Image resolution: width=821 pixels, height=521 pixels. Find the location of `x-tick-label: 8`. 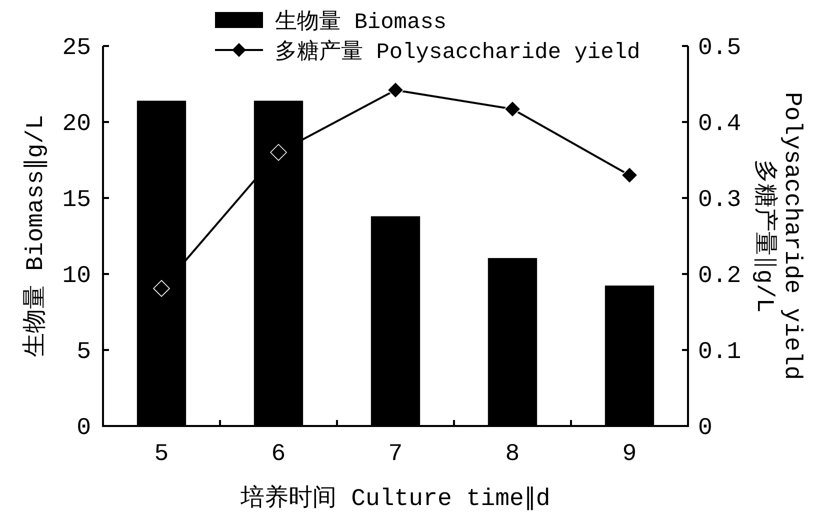

x-tick-label: 8 is located at coordinates (512, 454).